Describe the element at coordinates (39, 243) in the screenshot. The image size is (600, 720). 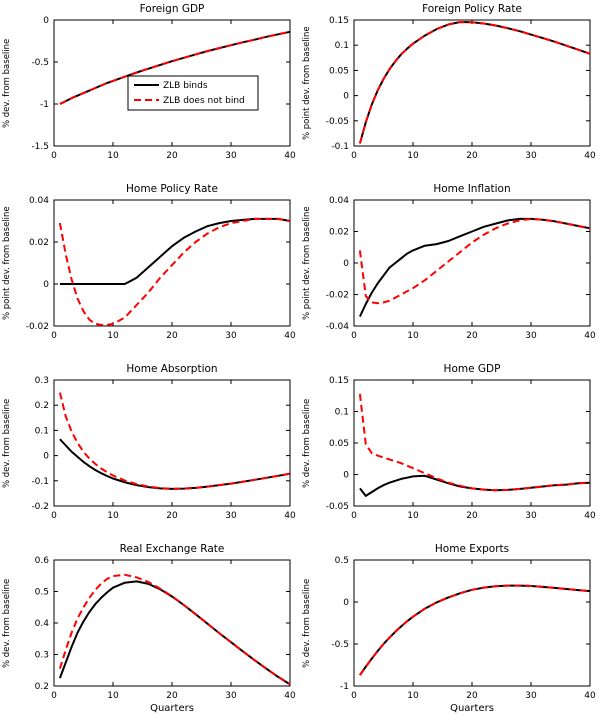
I see `y-tick-label: 0.02` at that location.